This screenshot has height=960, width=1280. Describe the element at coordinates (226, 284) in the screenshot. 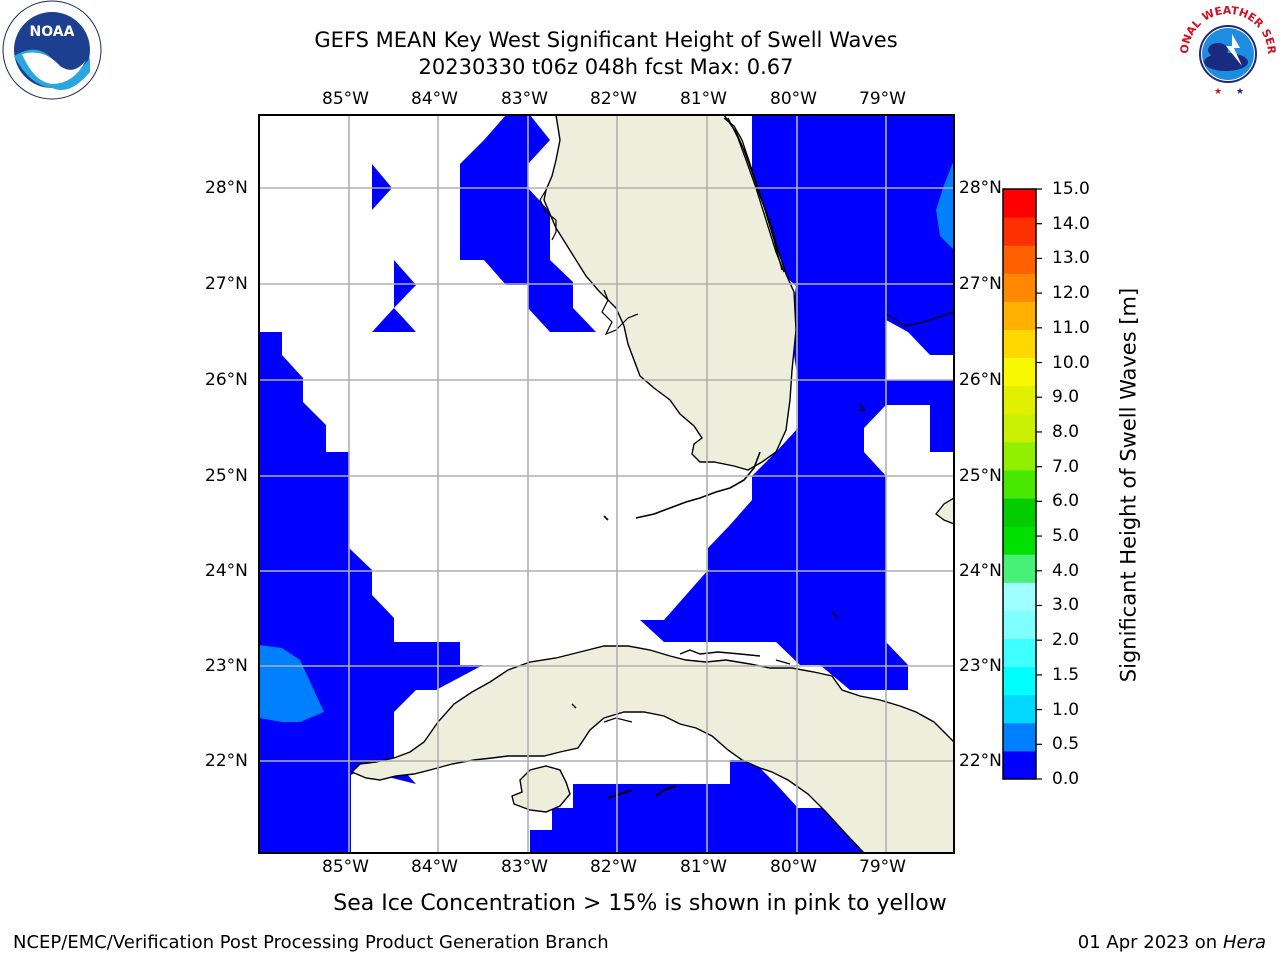

I see `lat-label-left: 27°N` at that location.